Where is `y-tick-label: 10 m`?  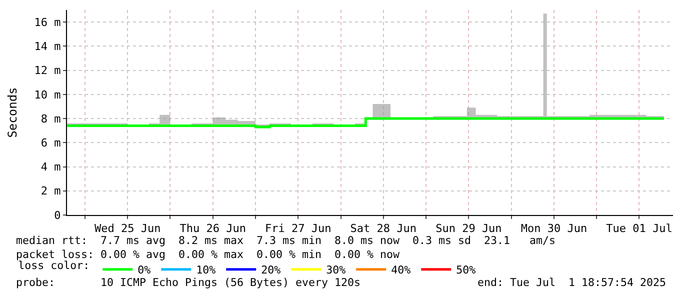 y-tick-label: 10 m is located at coordinates (48, 95).